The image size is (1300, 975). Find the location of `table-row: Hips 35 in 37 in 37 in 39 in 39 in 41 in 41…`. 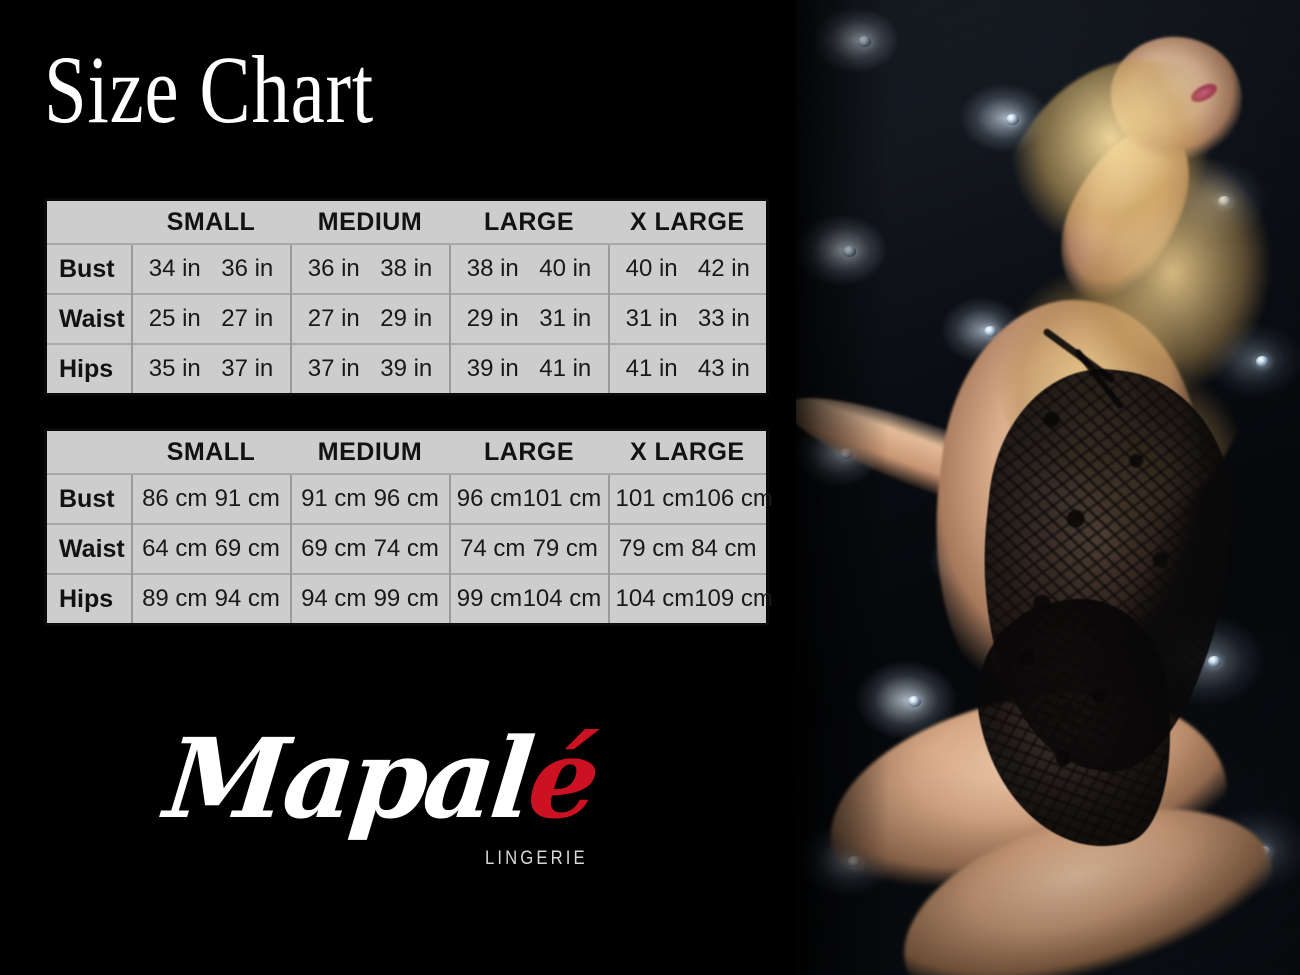

table-row: Hips 35 in 37 in 37 in 39 in 39 in 41 in 41… is located at coordinates (406, 369).